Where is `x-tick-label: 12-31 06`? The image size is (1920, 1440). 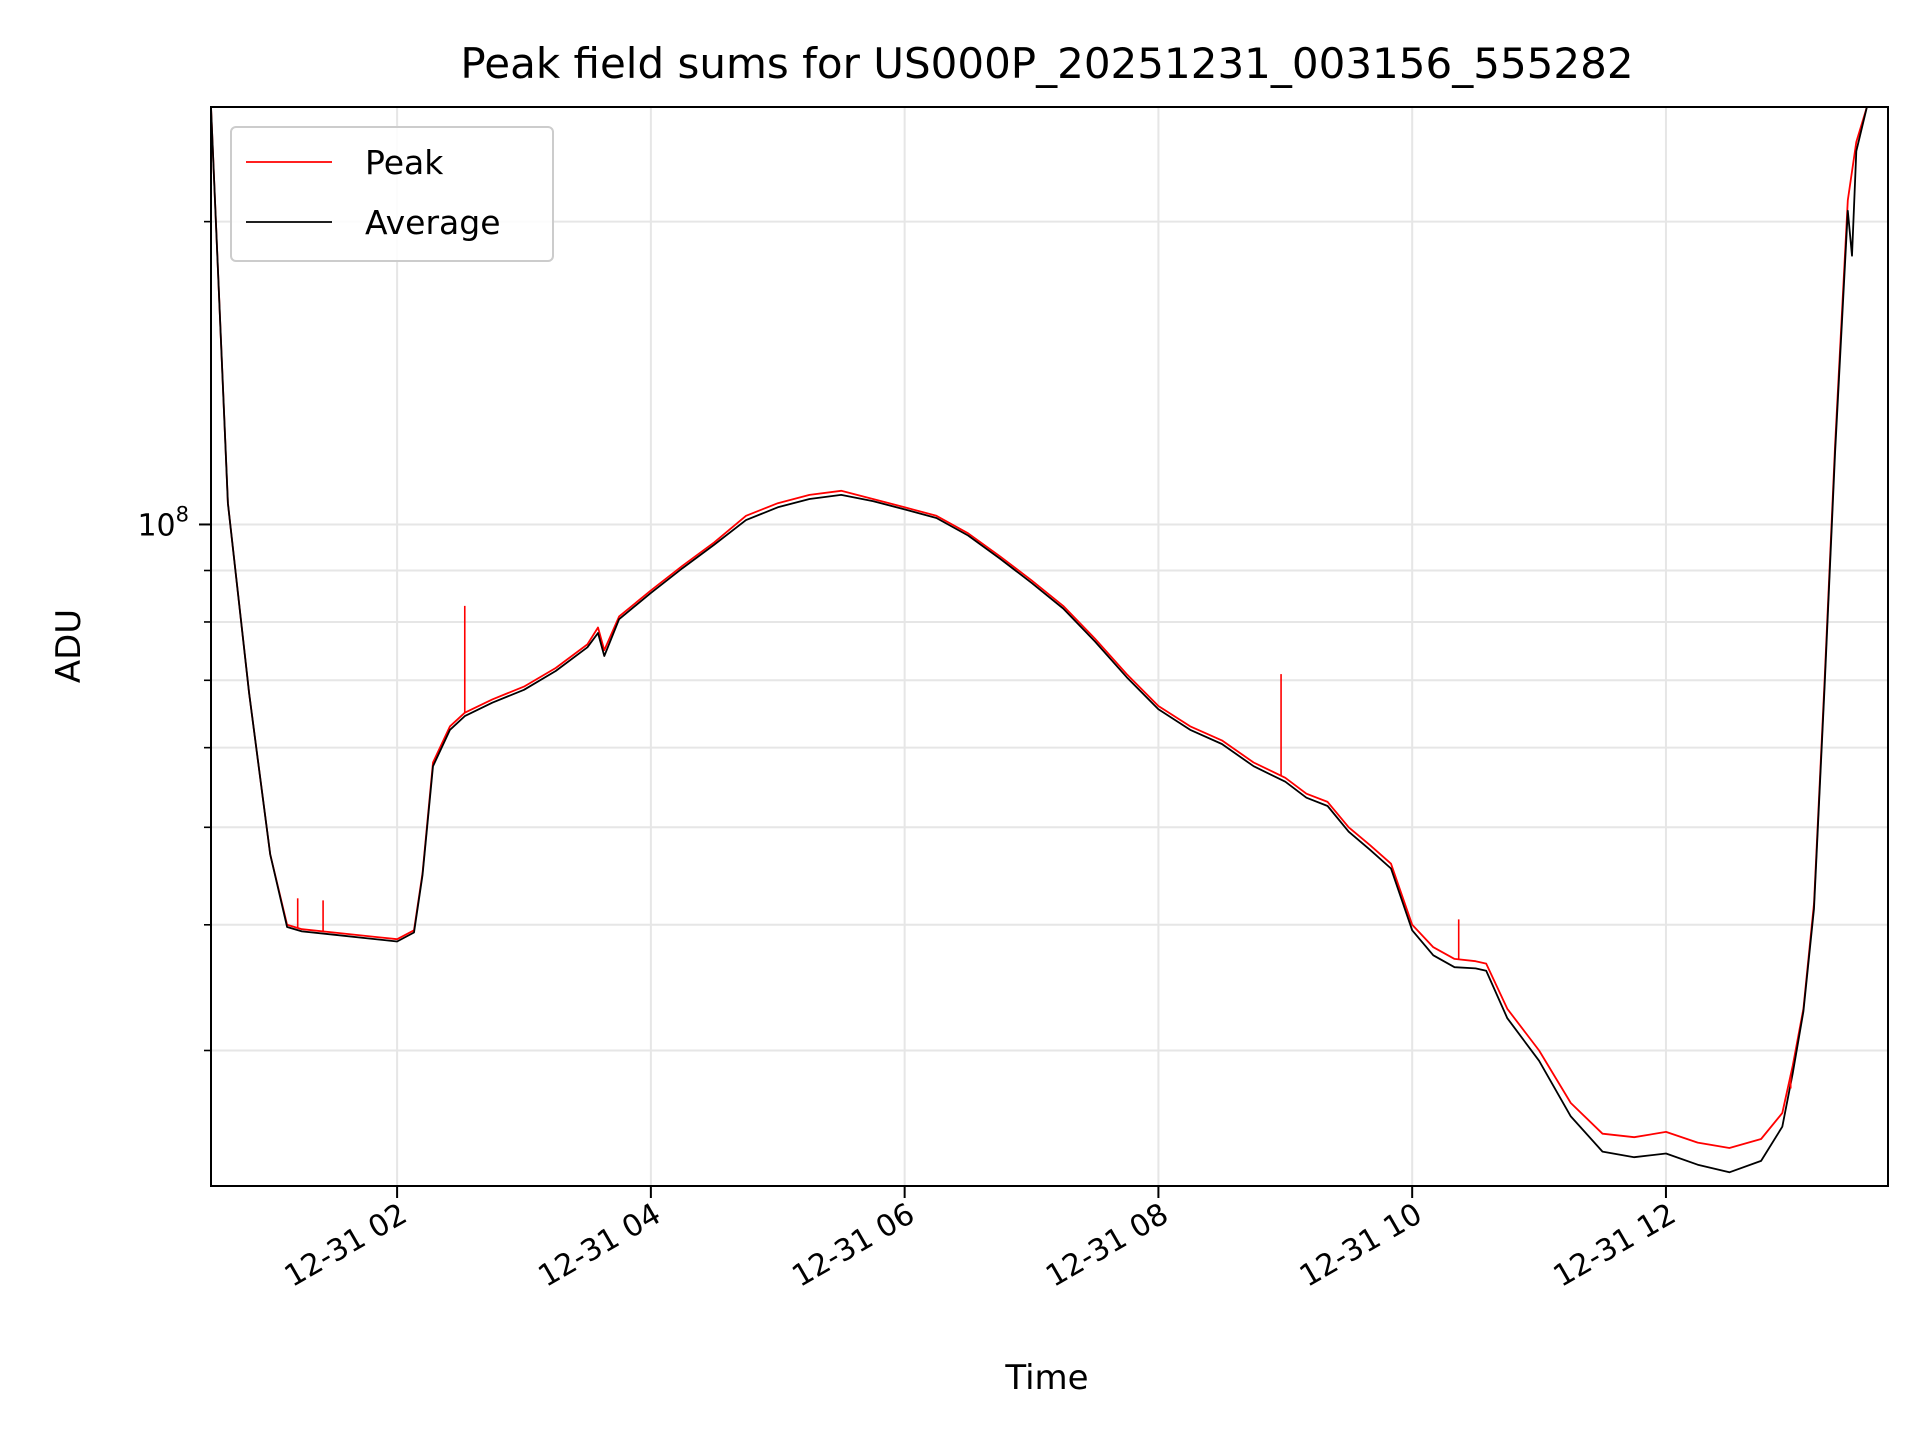
x-tick-label: 12-31 06 is located at coordinates (853, 1246).